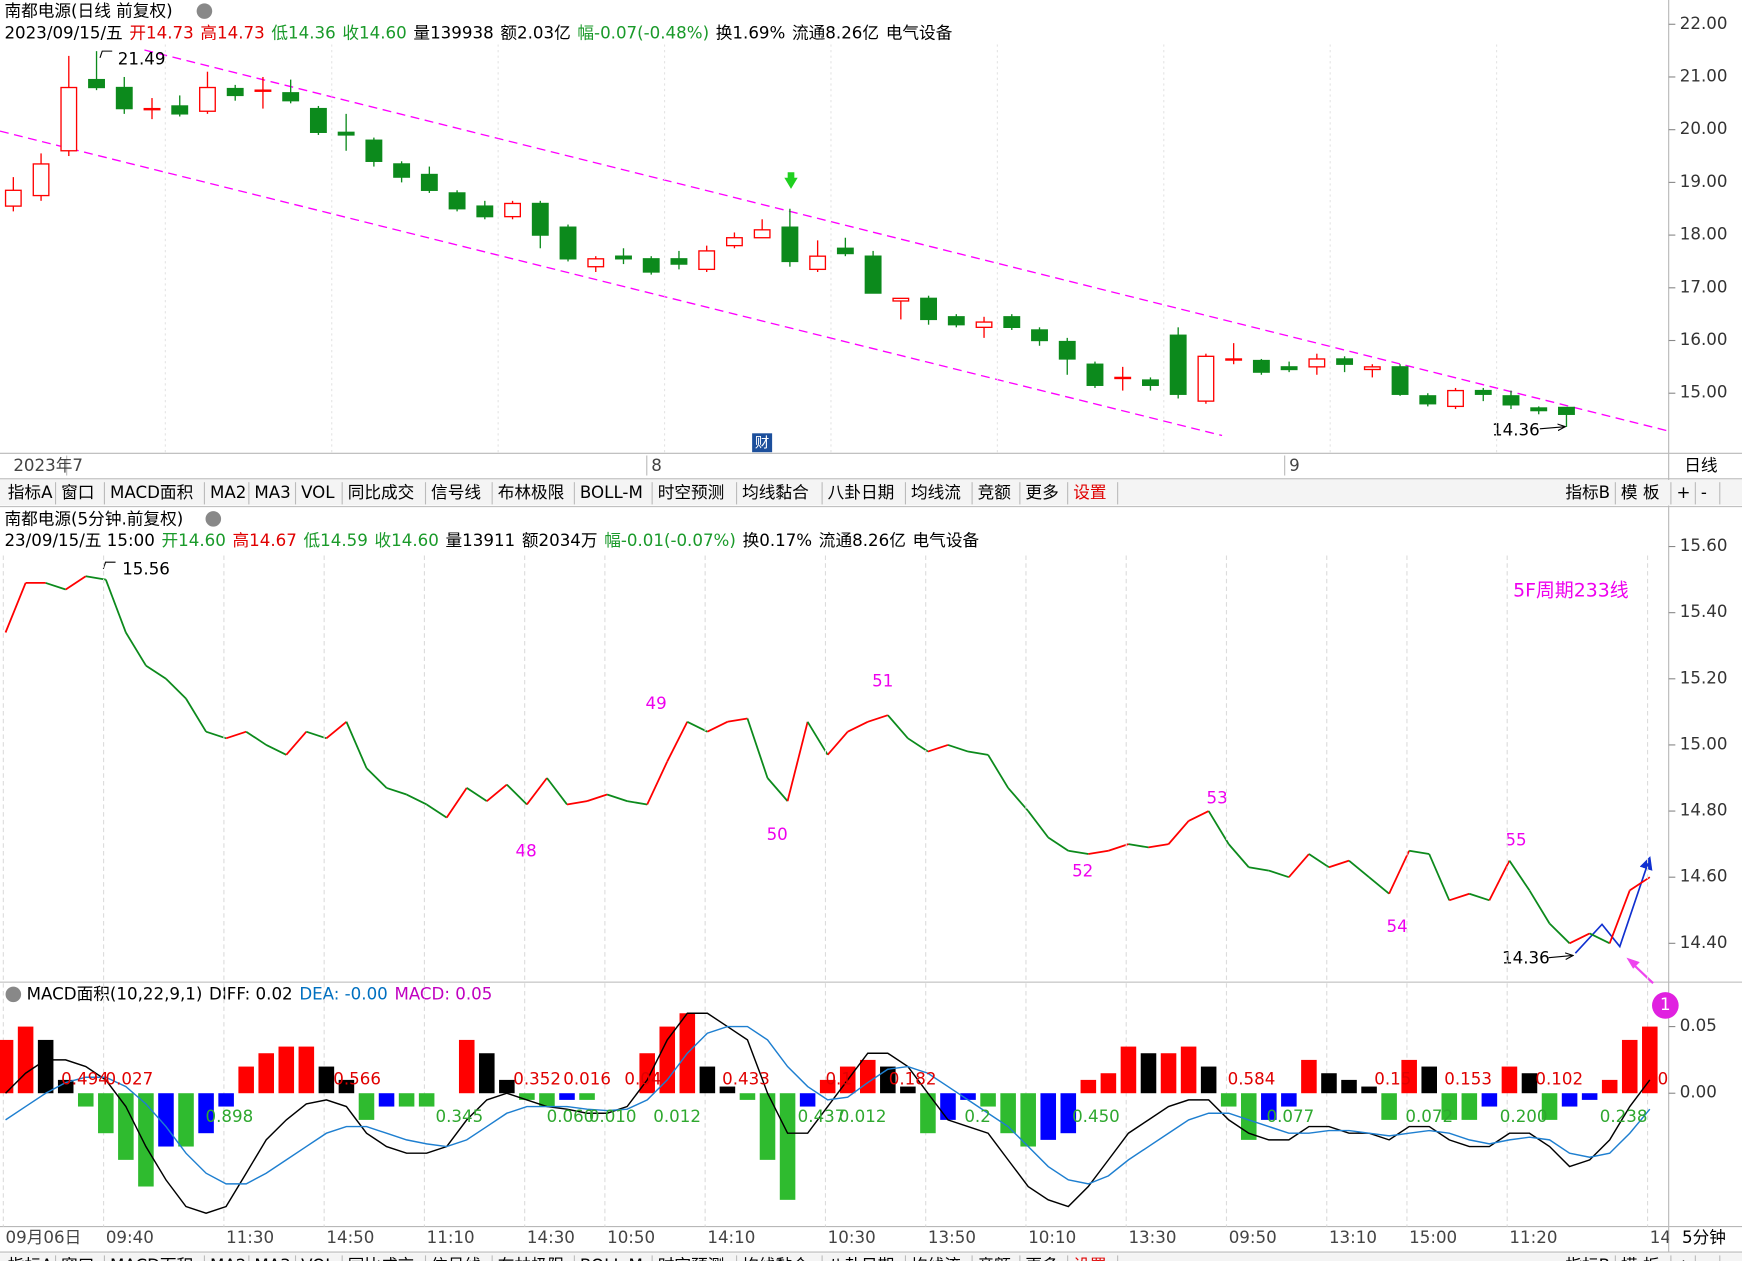 The image size is (1742, 1261). What do you see at coordinates (560, 540) in the screenshot?
I see `info-item: 额2034万` at bounding box center [560, 540].